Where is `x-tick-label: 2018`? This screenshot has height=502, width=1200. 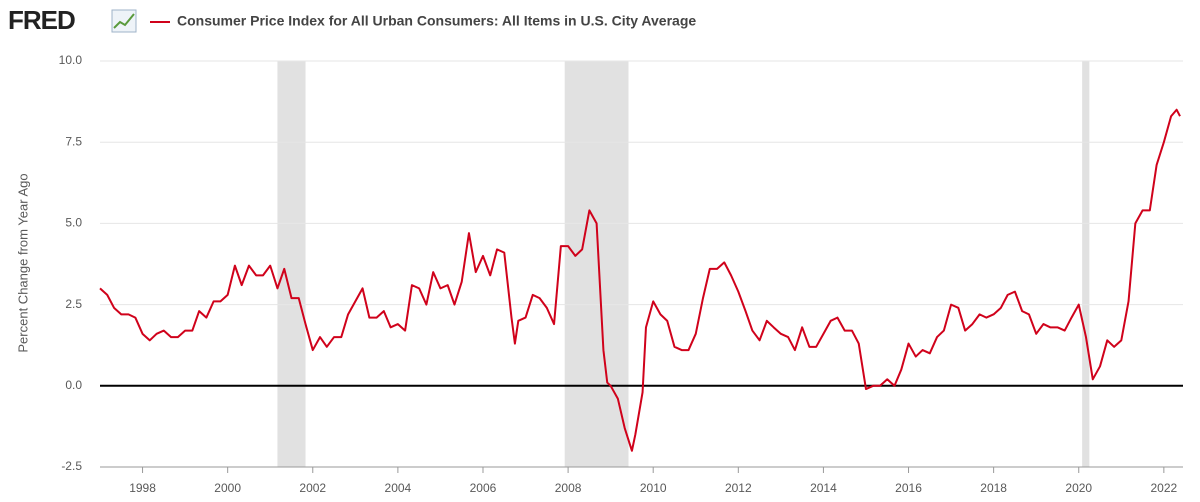 x-tick-label: 2018 is located at coordinates (993, 488).